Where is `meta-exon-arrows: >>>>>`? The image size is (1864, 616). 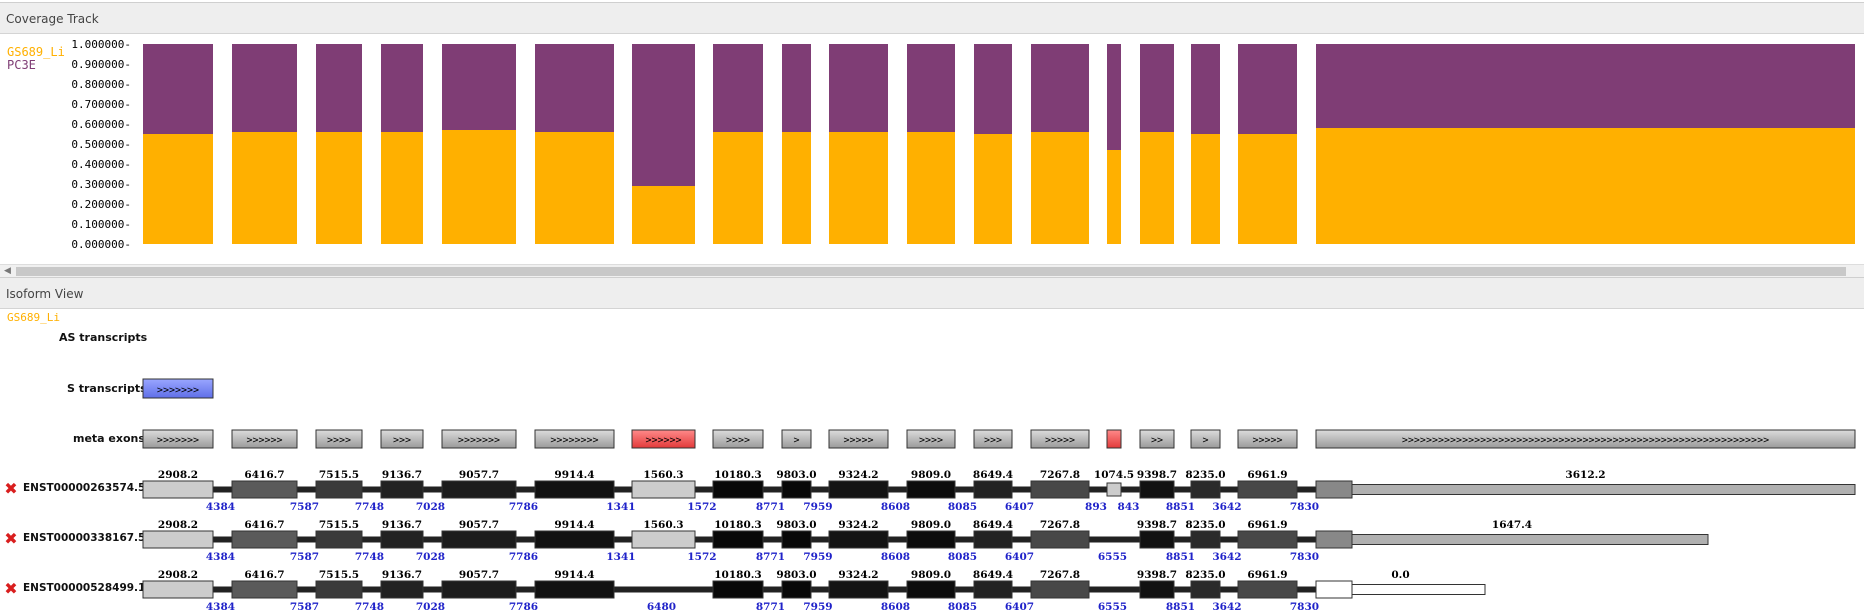 meta-exon-arrows: >>>>> is located at coordinates (858, 440).